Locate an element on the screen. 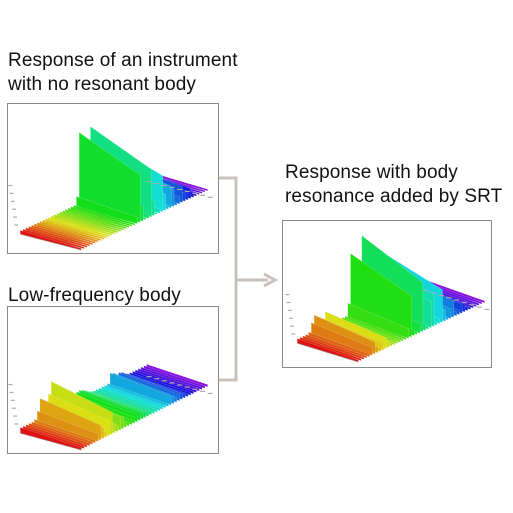 The width and height of the screenshot is (513, 513). no-body-response-plot is located at coordinates (113, 178).